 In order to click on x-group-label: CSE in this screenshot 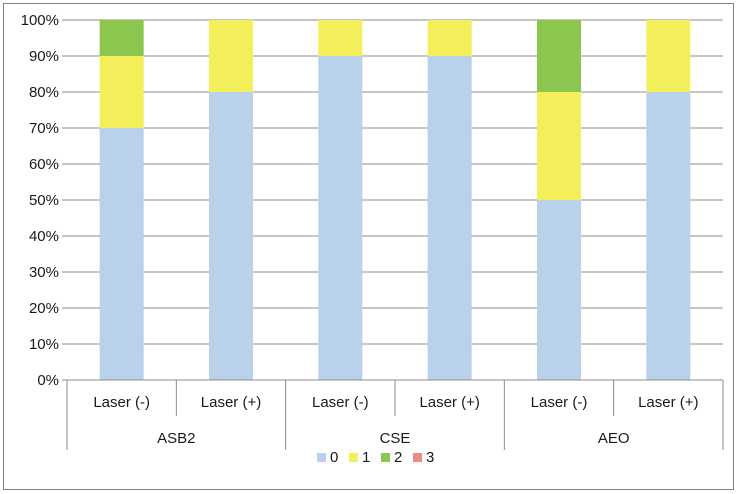, I will do `click(395, 438)`.